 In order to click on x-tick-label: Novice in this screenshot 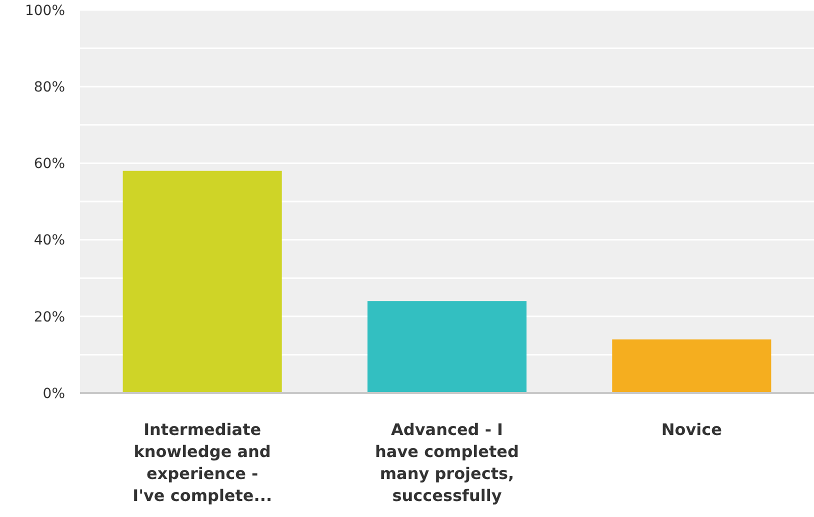, I will do `click(691, 429)`.